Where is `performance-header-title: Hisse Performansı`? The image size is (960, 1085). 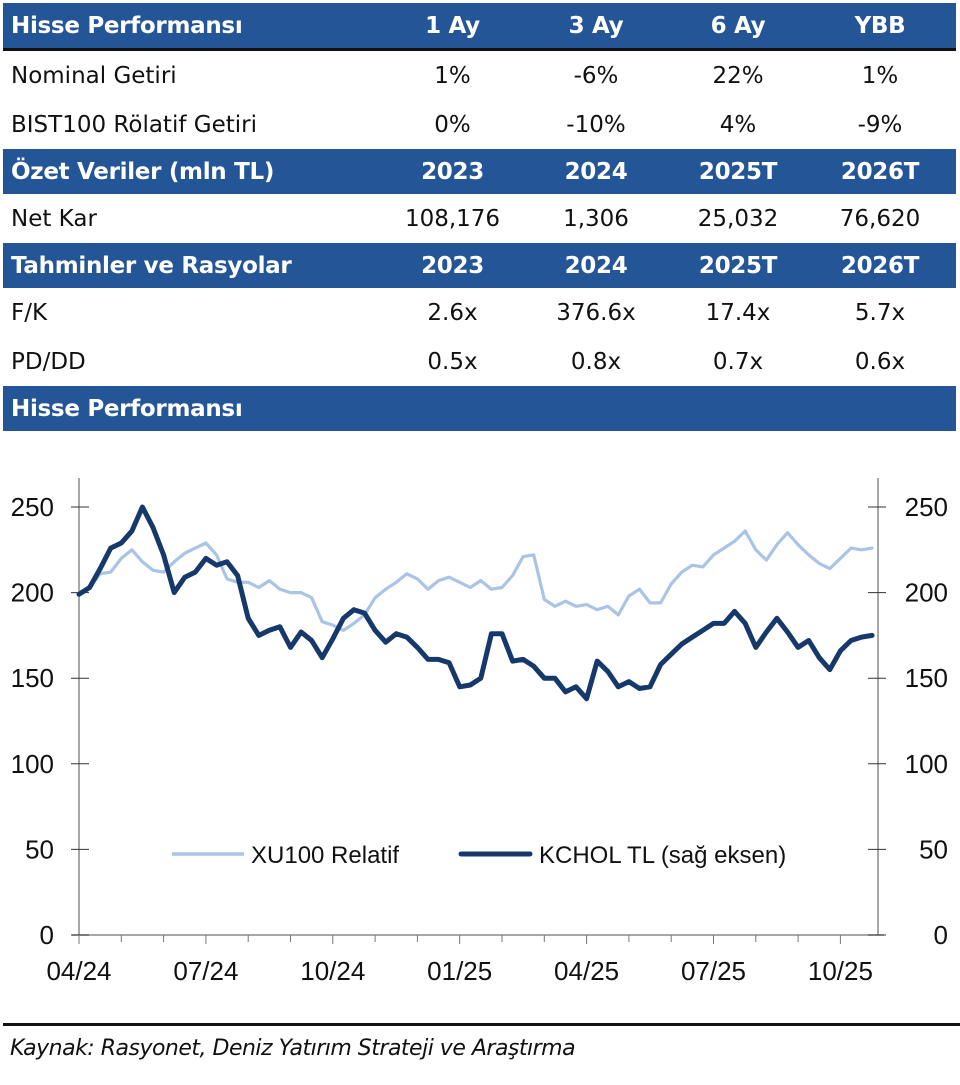
performance-header-title: Hisse Performansı is located at coordinates (127, 25).